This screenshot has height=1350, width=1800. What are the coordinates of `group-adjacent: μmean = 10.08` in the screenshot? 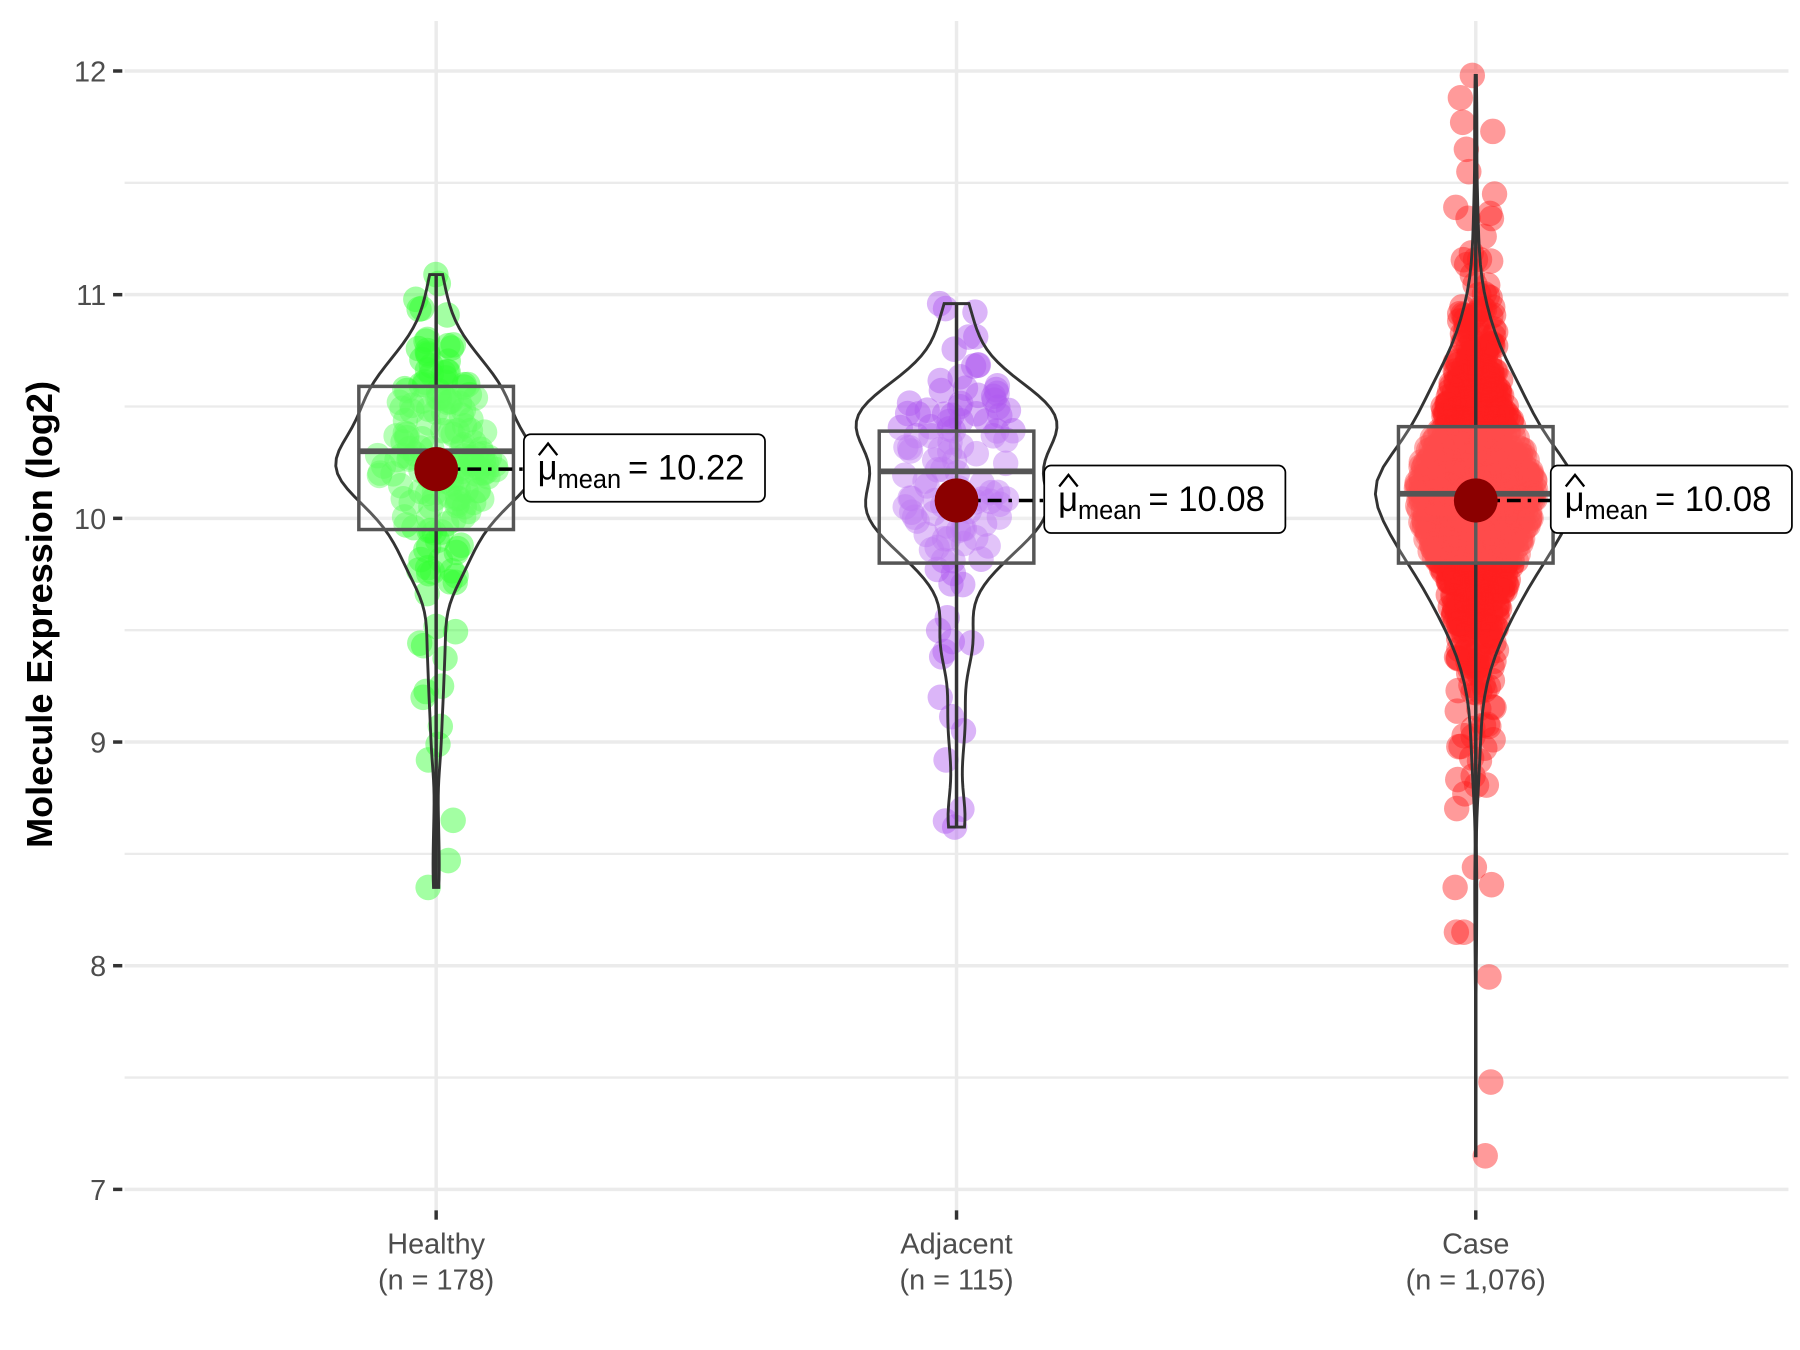 It's located at (1070, 565).